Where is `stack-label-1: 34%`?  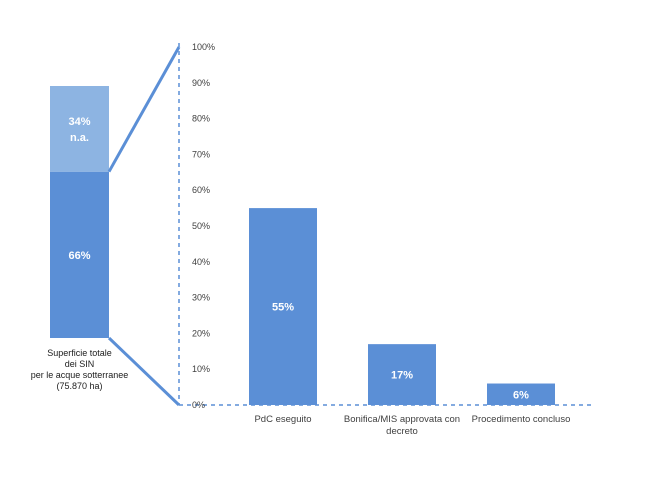 stack-label-1: 34% is located at coordinates (79, 122).